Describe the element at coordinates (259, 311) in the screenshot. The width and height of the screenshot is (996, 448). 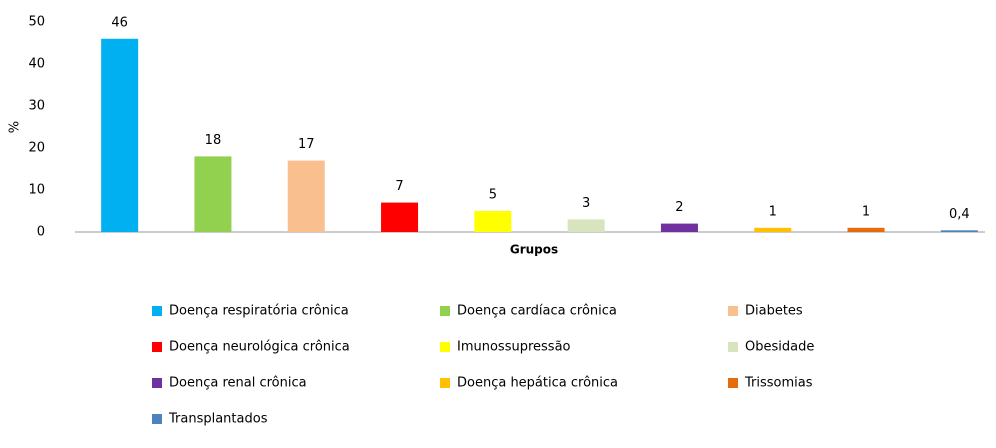
I see `legend-label: Doença respiratória crônica` at that location.